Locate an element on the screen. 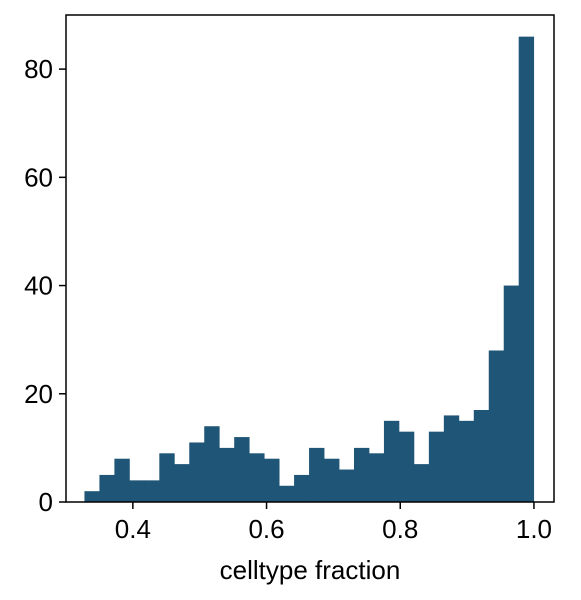 Image resolution: width=581 pixels, height=600 pixels. x-tick-label: 0.6 is located at coordinates (266, 529).